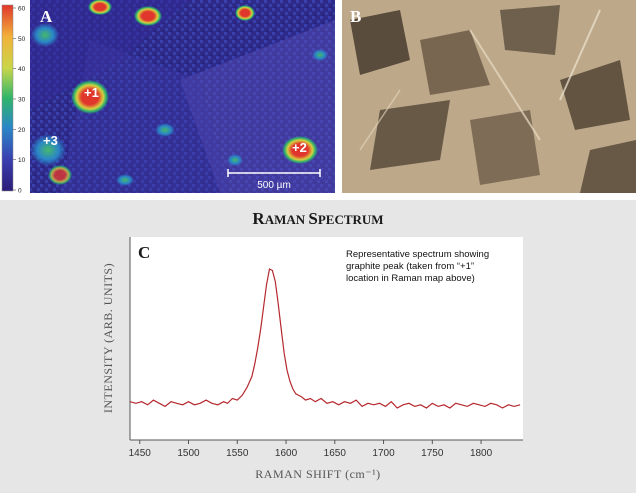  I want to click on x-tick-label: 1650, so click(335, 453).